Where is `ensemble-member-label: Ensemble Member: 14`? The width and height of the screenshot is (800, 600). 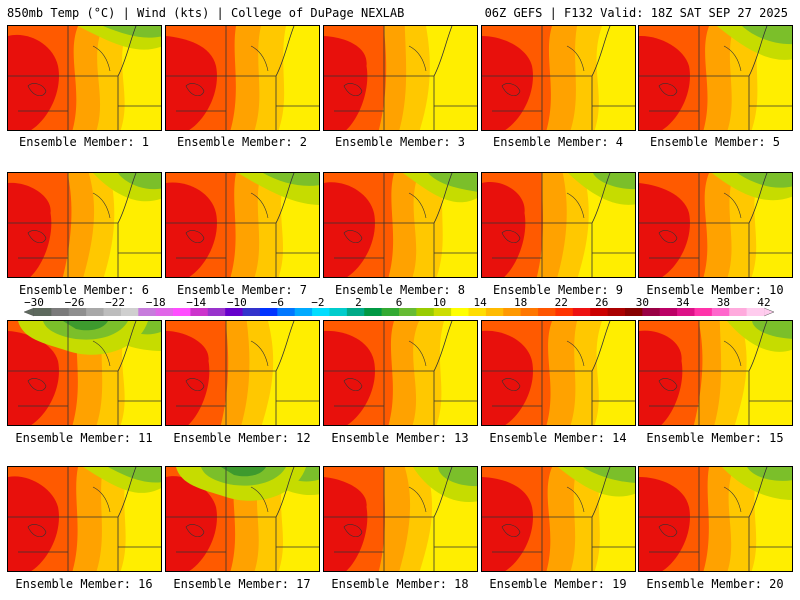 ensemble-member-label: Ensemble Member: 14 is located at coordinates (558, 438).